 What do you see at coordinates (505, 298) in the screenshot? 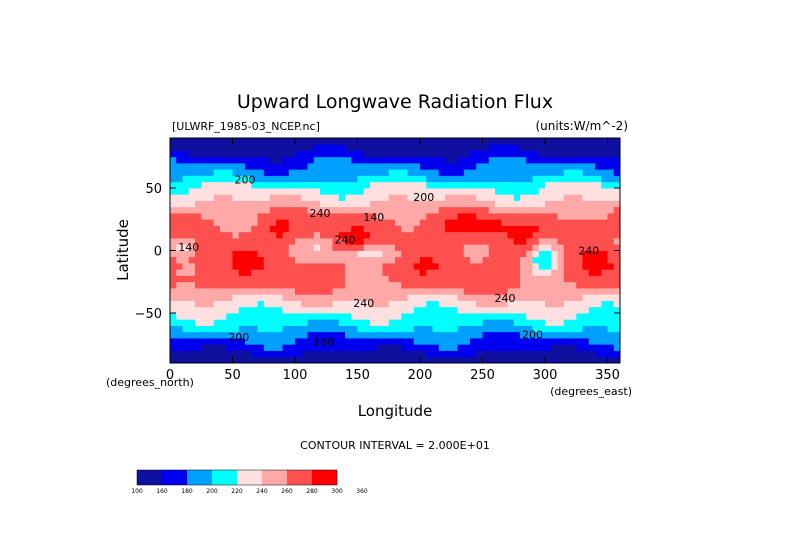
I see `contour-label: 240` at bounding box center [505, 298].